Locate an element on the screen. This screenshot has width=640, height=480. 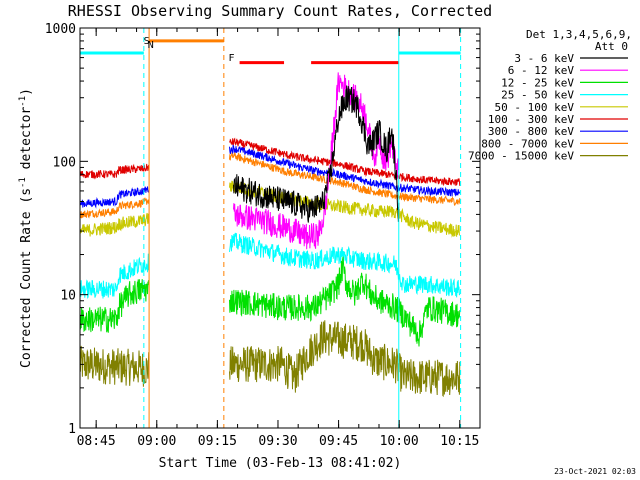
annotation-n: N is located at coordinates (151, 45).